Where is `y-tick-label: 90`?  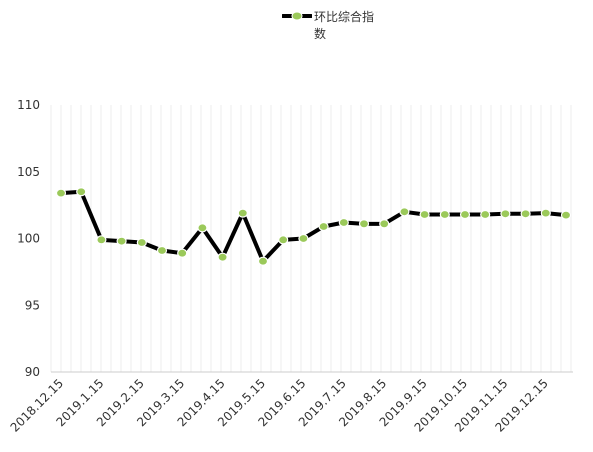
y-tick-label: 90 is located at coordinates (32, 372).